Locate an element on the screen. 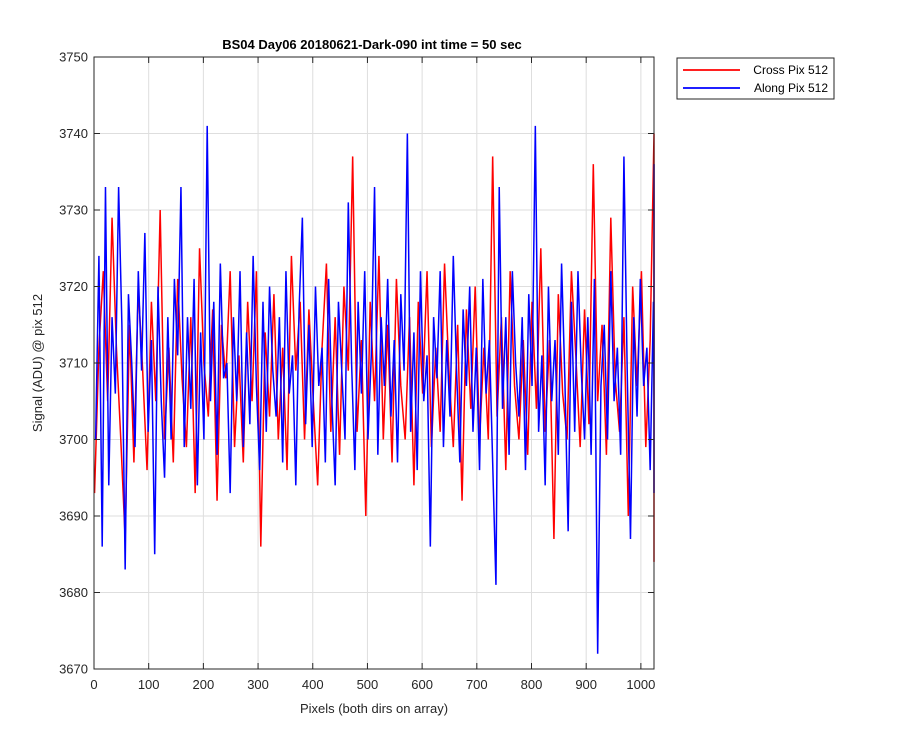  x-tick-label: 900 is located at coordinates (586, 684).